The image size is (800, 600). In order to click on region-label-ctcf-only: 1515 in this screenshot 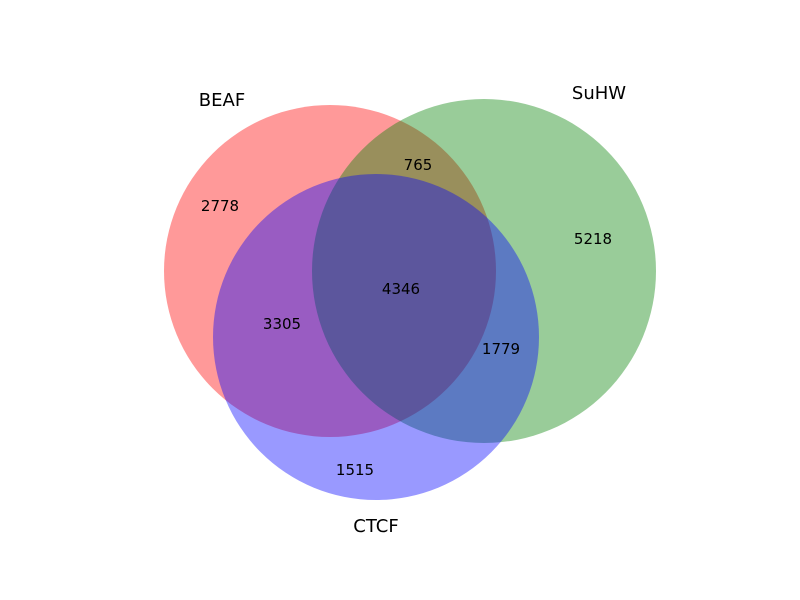, I will do `click(355, 470)`.